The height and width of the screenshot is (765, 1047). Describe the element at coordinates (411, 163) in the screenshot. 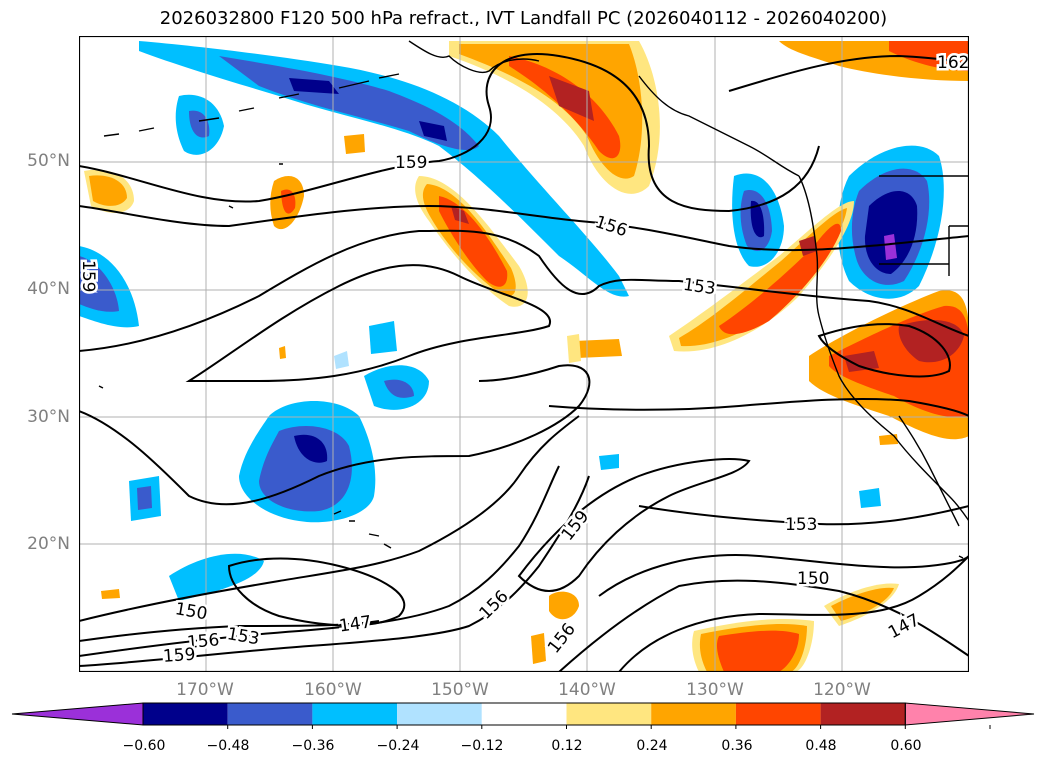

I see `contour-label-159-a: 159` at that location.